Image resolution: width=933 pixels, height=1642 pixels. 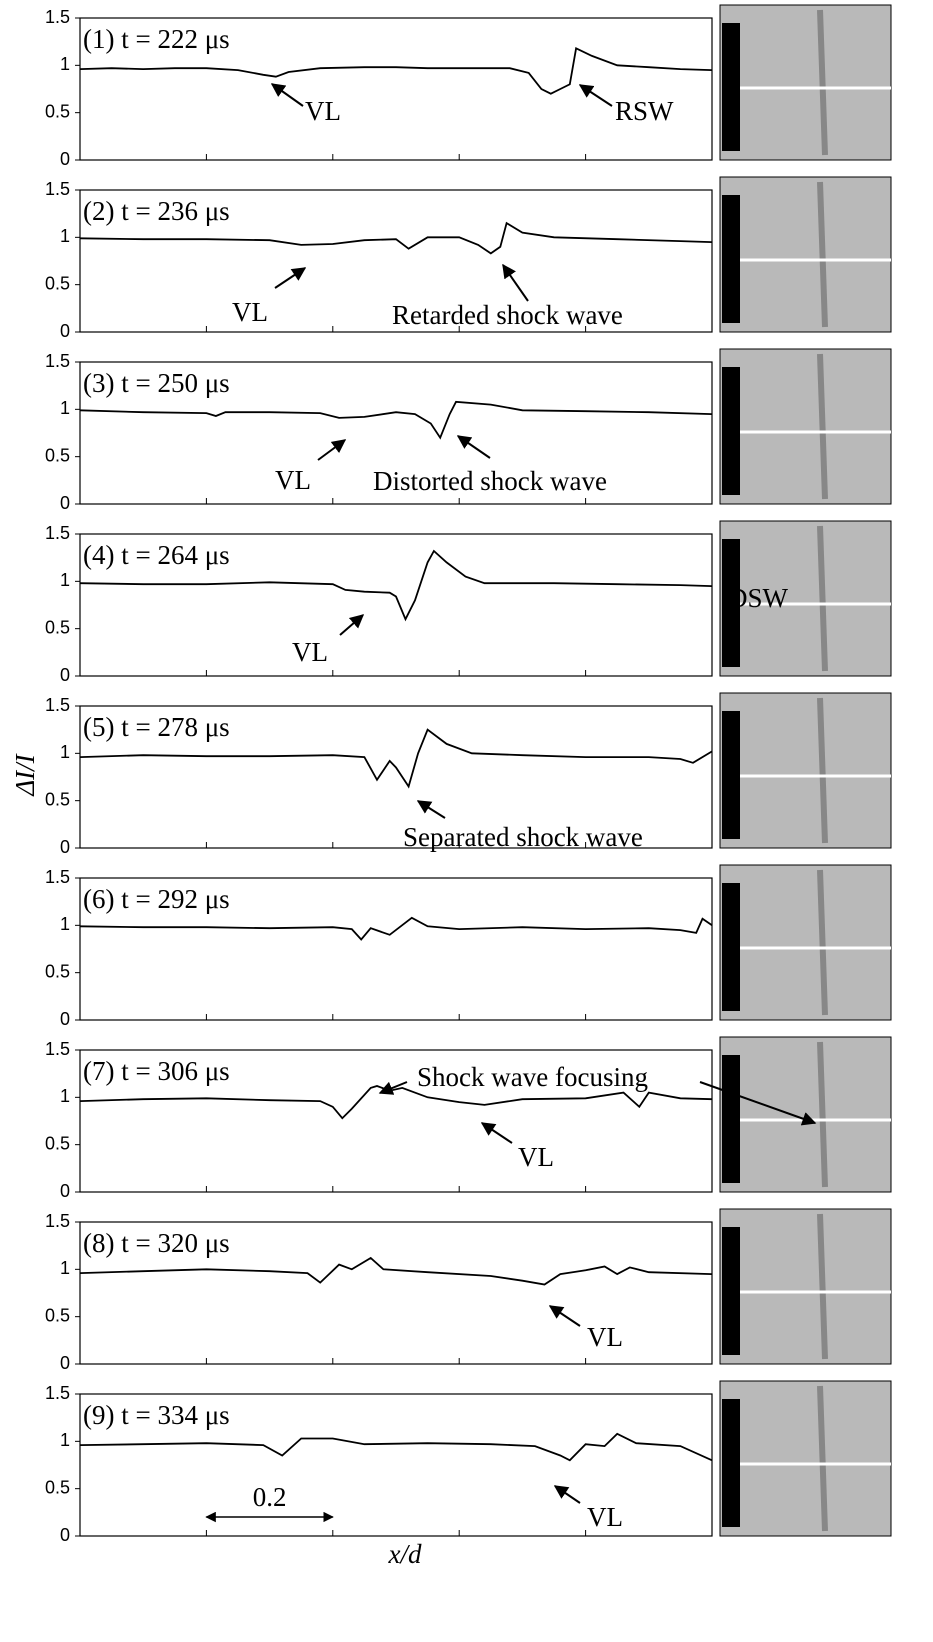 What do you see at coordinates (156, 727) in the screenshot?
I see `panel-title: (5) t = 278 μs` at bounding box center [156, 727].